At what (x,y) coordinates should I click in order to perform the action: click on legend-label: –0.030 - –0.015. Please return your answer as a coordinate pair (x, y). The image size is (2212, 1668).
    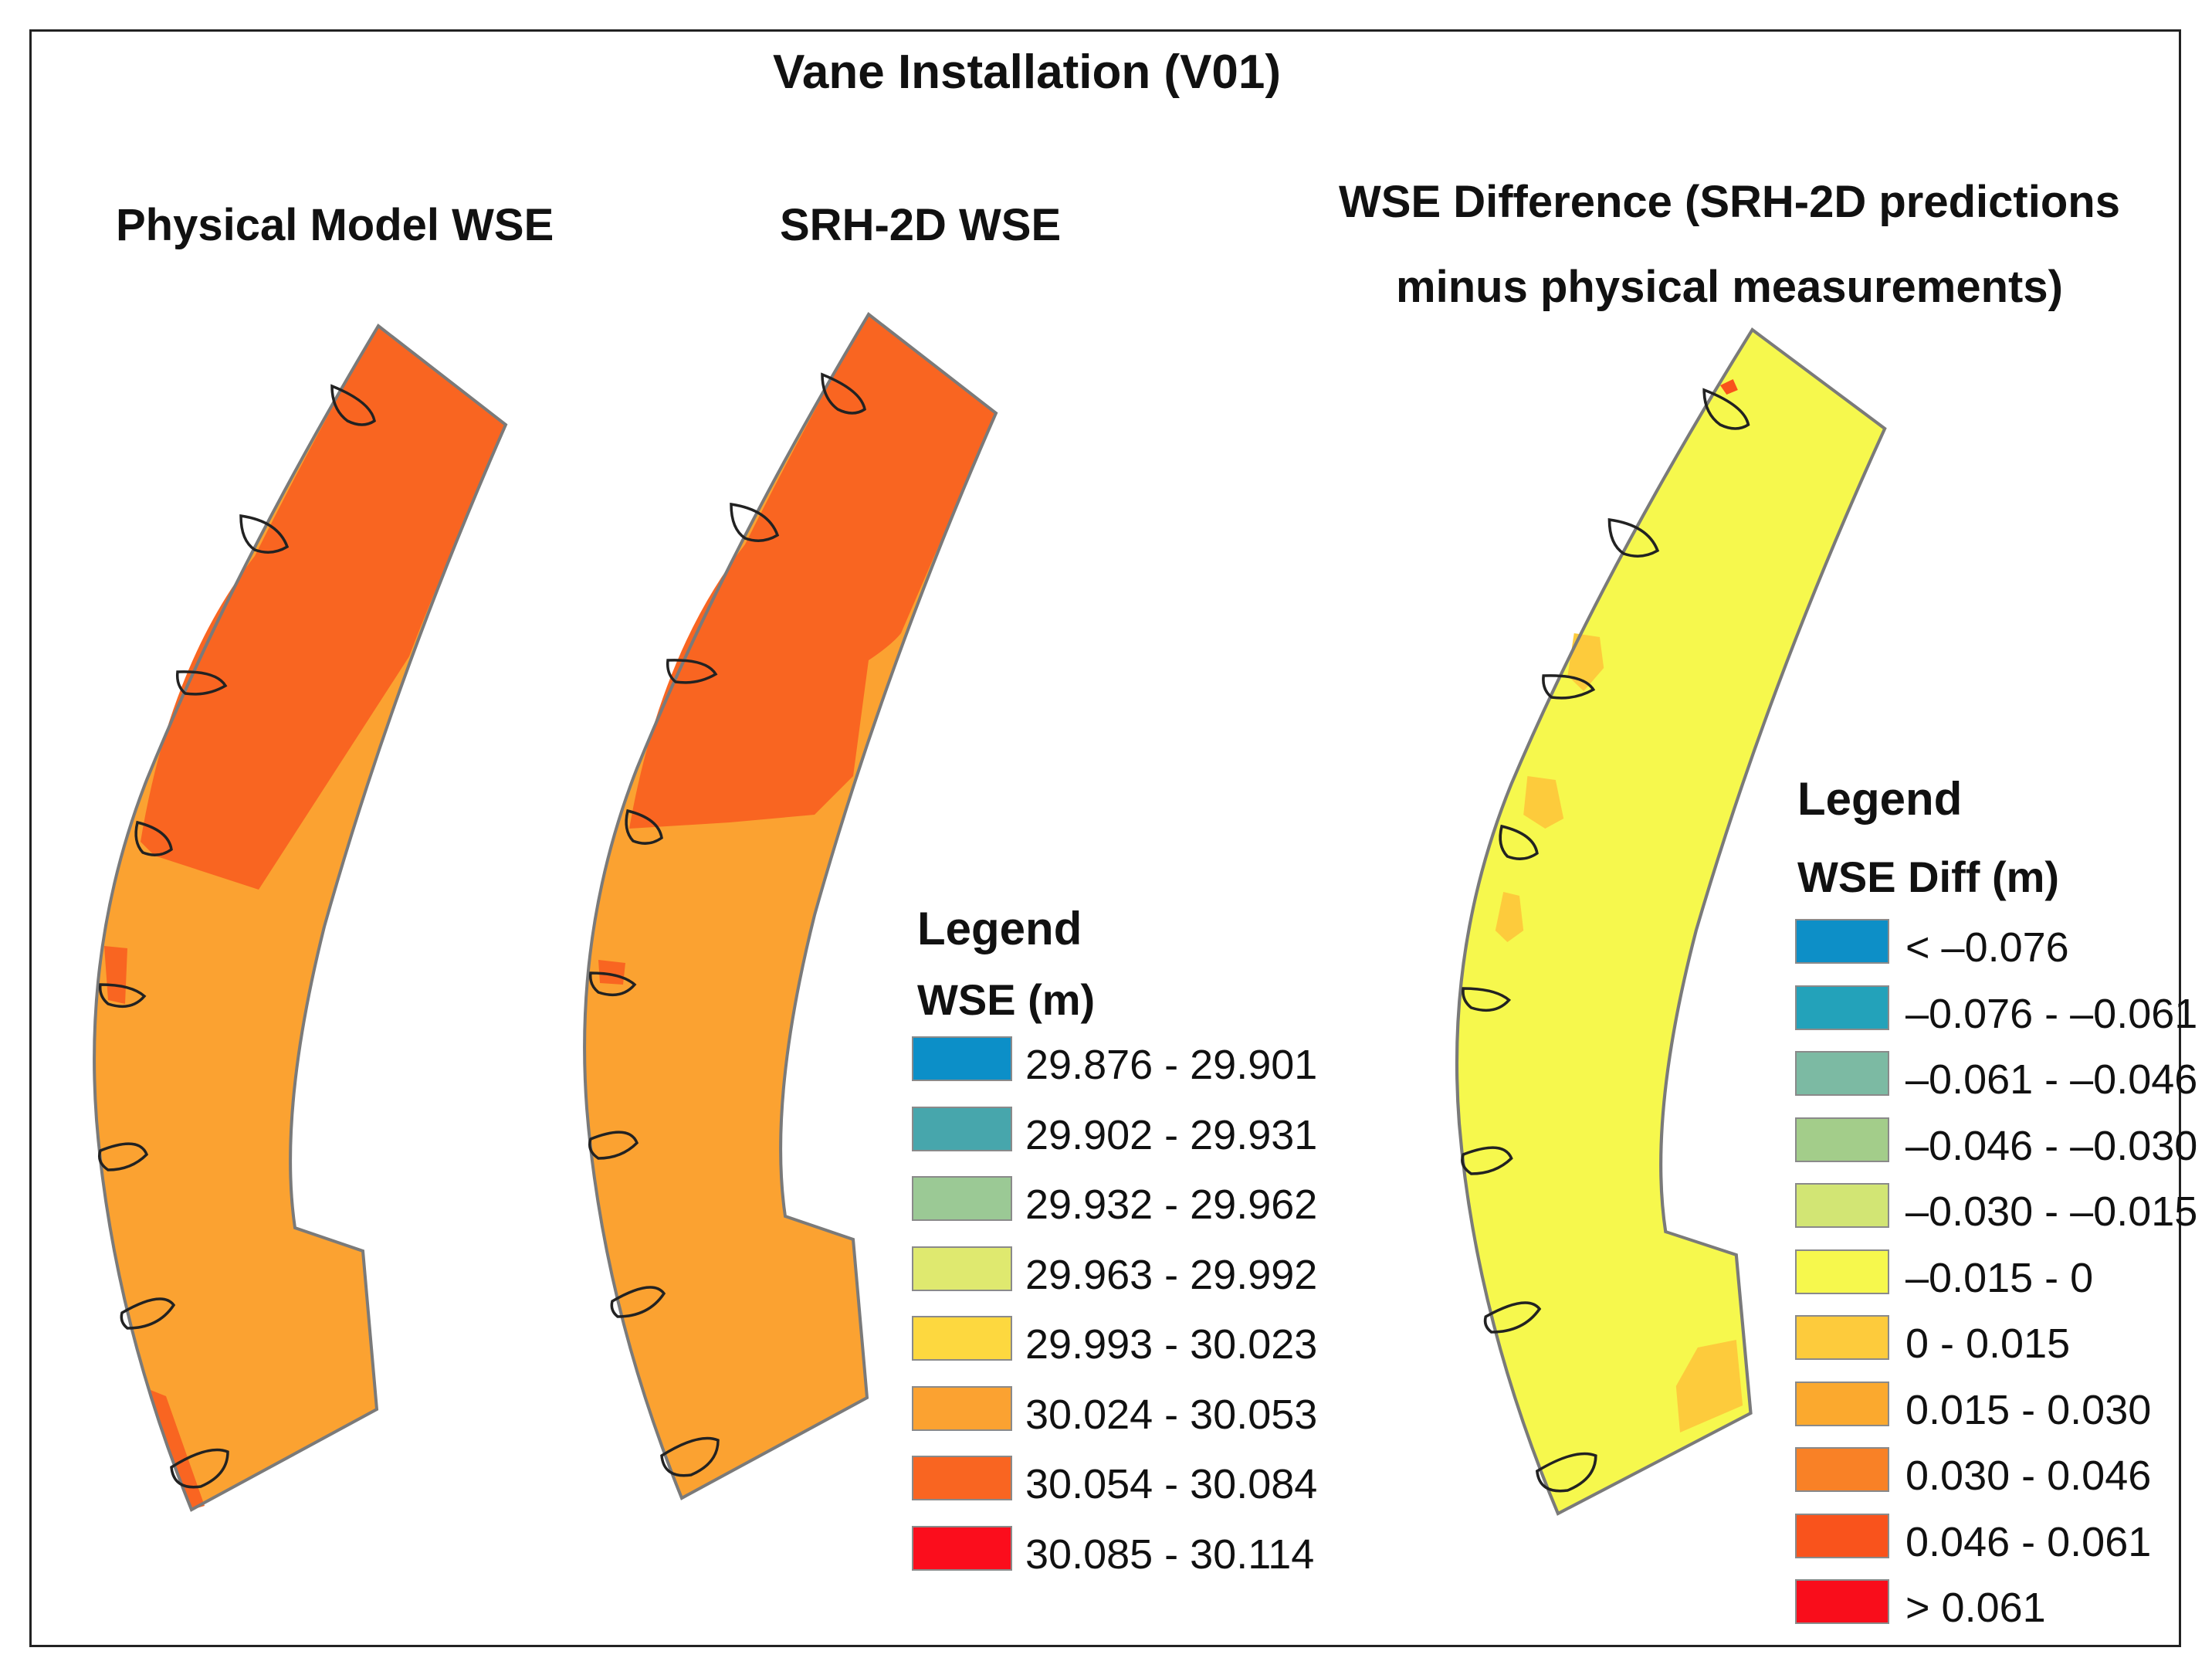
    Looking at the image, I should click on (2051, 1211).